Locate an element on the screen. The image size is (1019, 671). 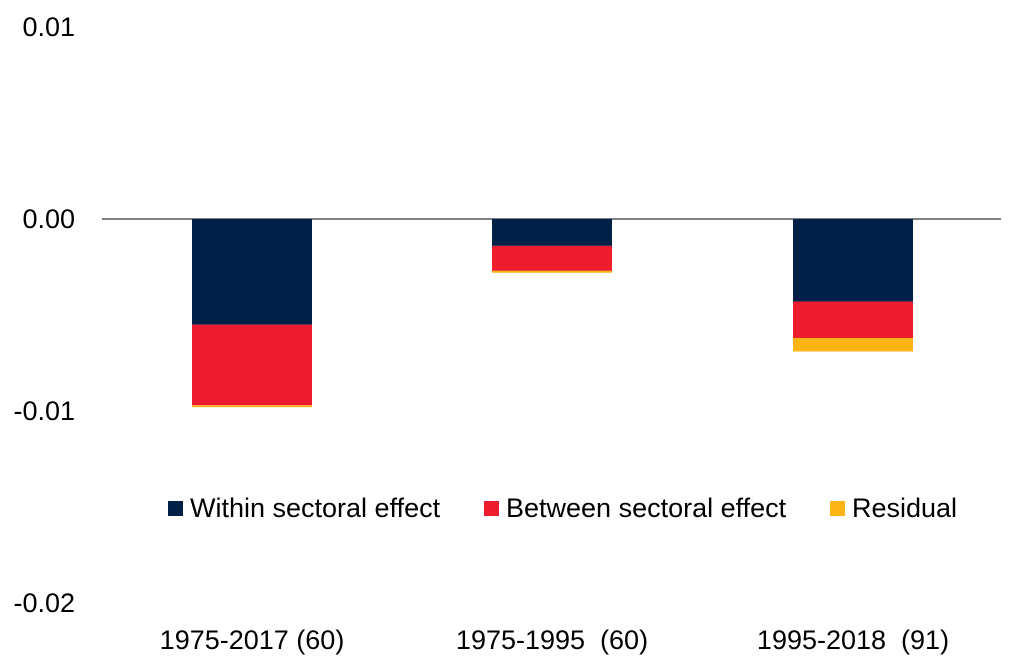
y-tick-label: -0.02 is located at coordinates (44, 603).